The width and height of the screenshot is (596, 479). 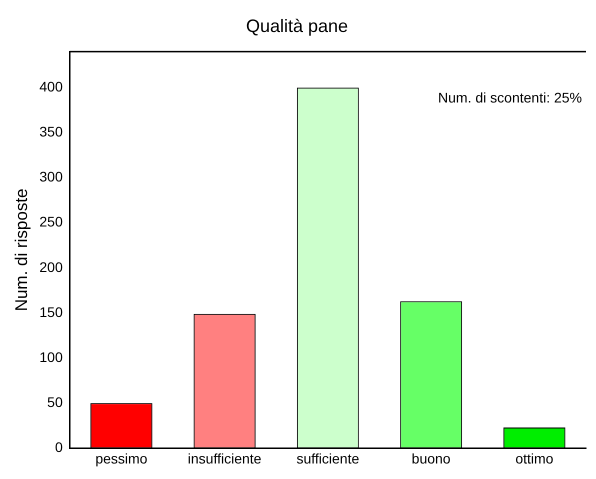 What do you see at coordinates (225, 458) in the screenshot?
I see `x-tick-label: insufficiente` at bounding box center [225, 458].